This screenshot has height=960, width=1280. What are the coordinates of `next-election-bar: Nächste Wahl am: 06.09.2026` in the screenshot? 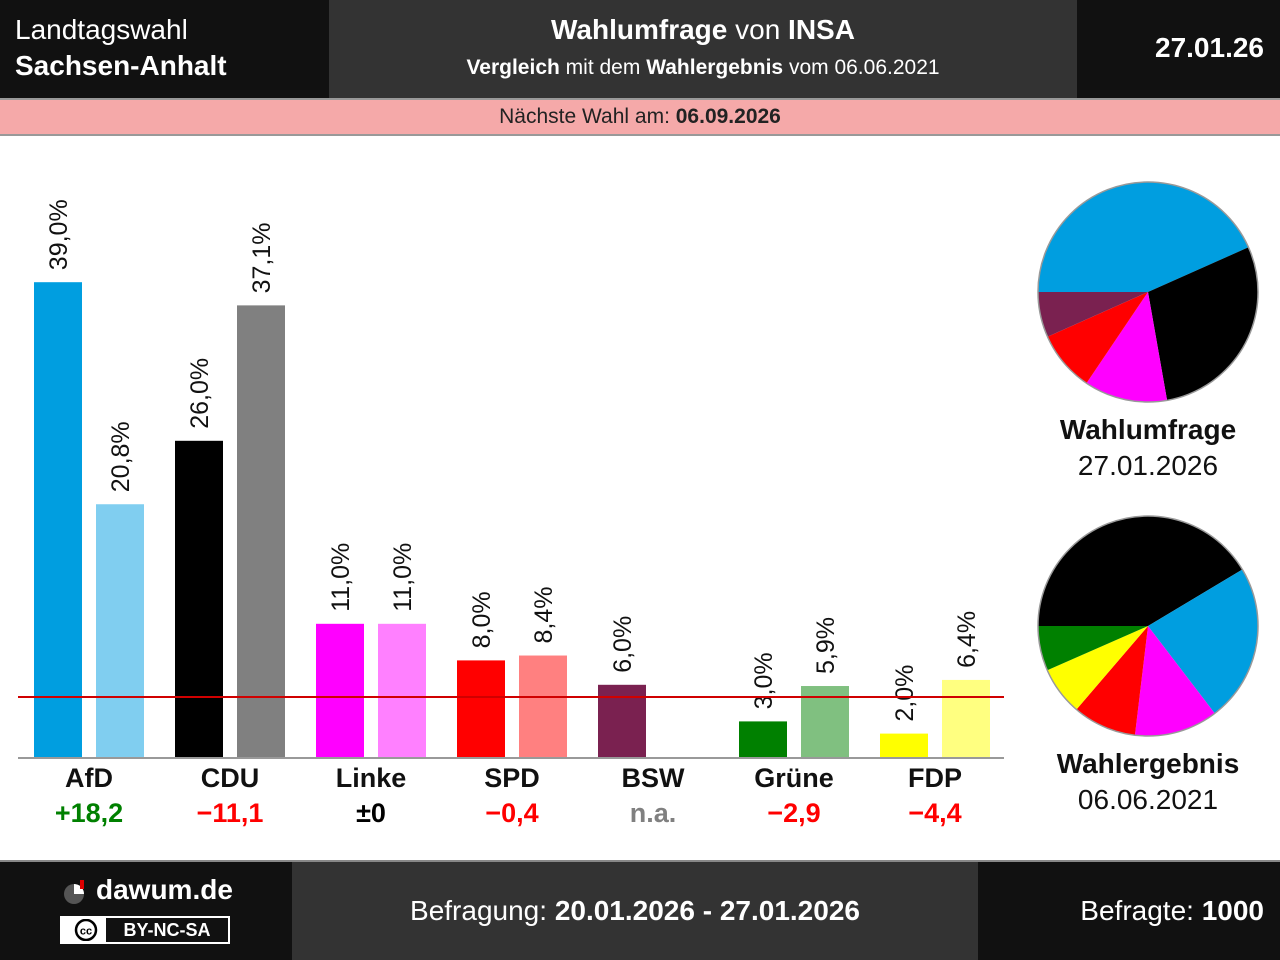 It's located at (640, 117).